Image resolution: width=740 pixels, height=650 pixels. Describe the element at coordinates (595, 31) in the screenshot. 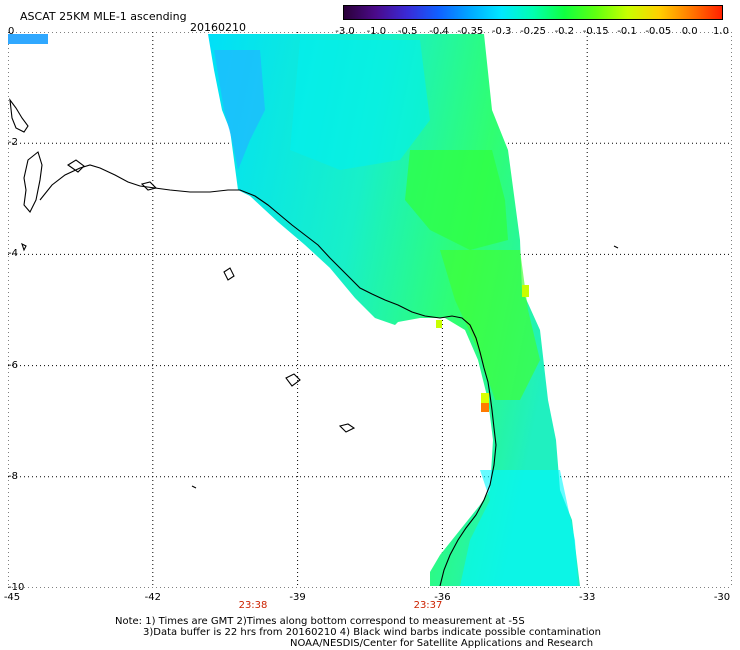

I see `colorbar-label: -0.15` at that location.